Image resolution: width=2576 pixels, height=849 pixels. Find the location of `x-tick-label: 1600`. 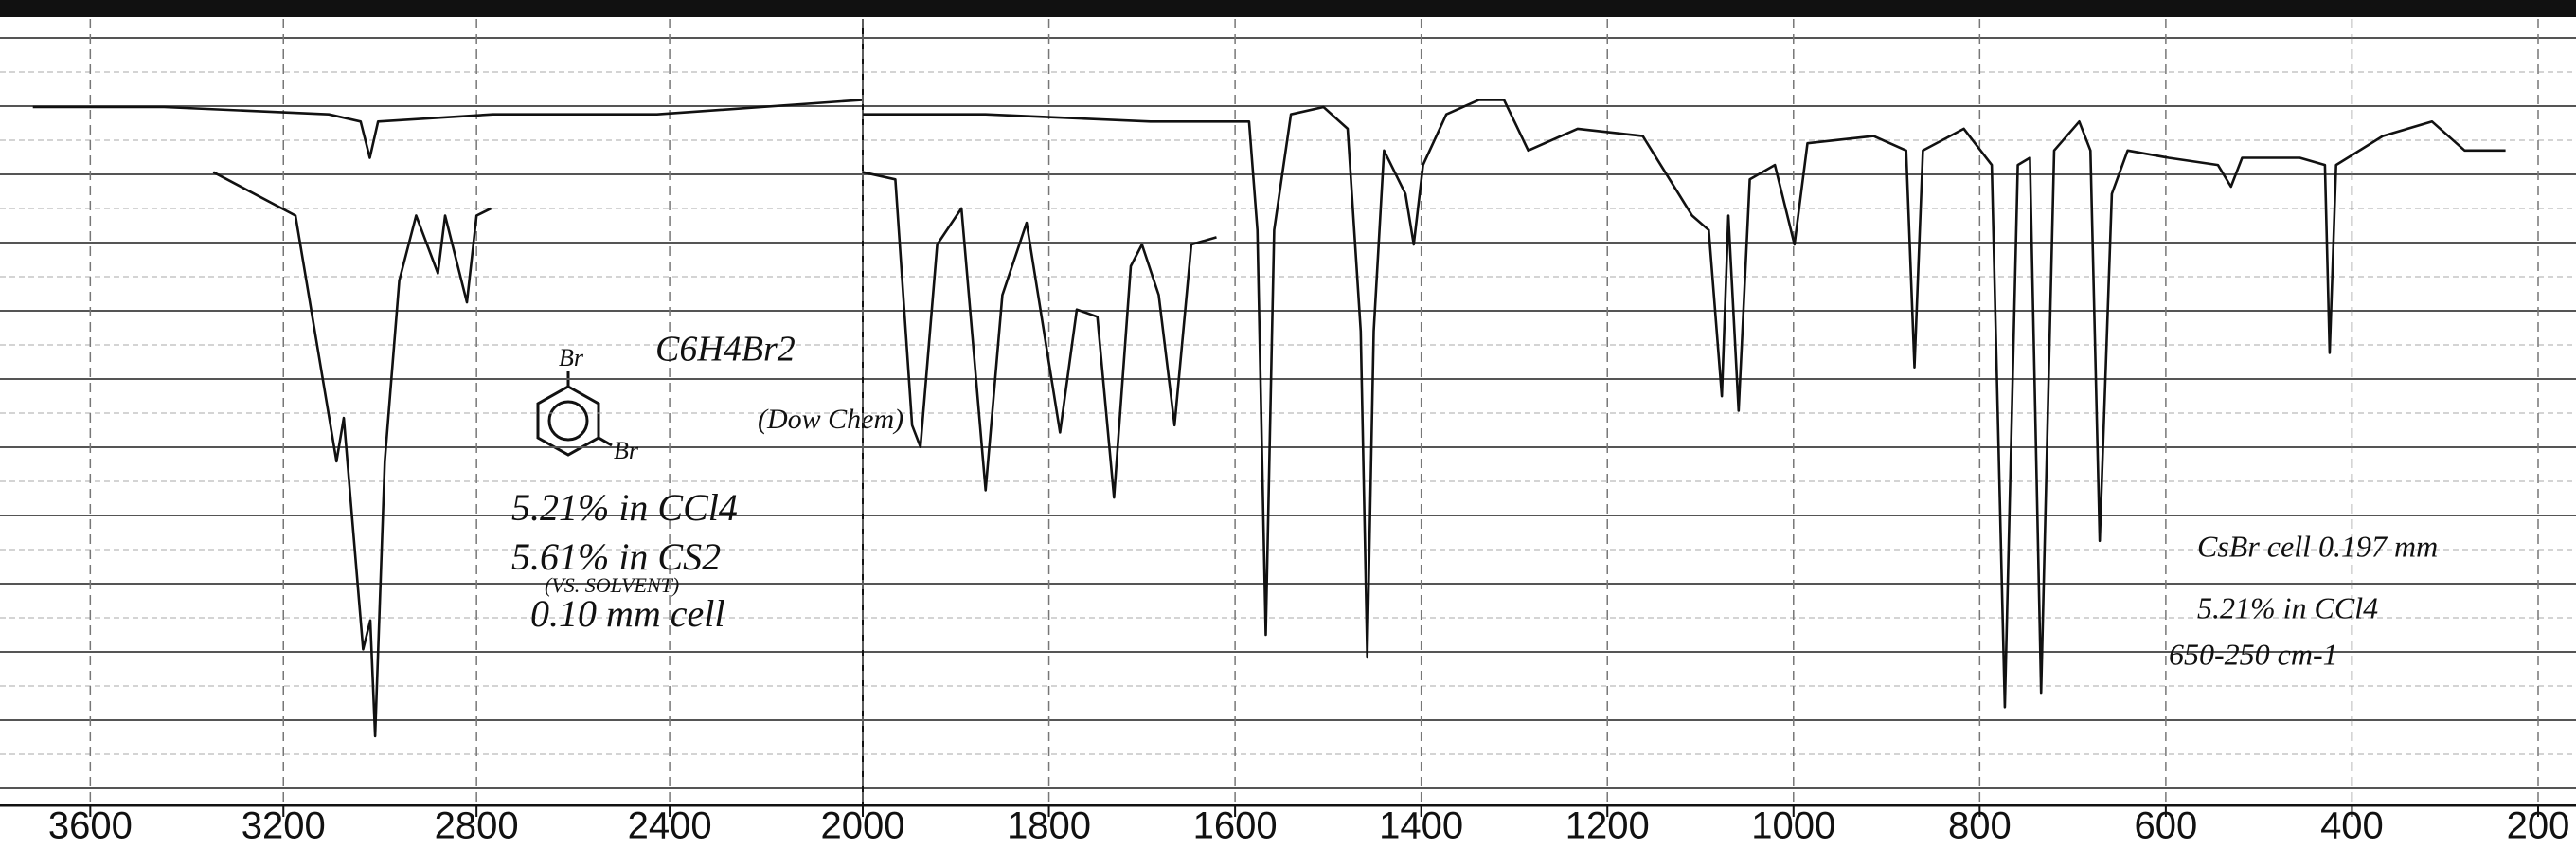

x-tick-label: 1600 is located at coordinates (1235, 826).